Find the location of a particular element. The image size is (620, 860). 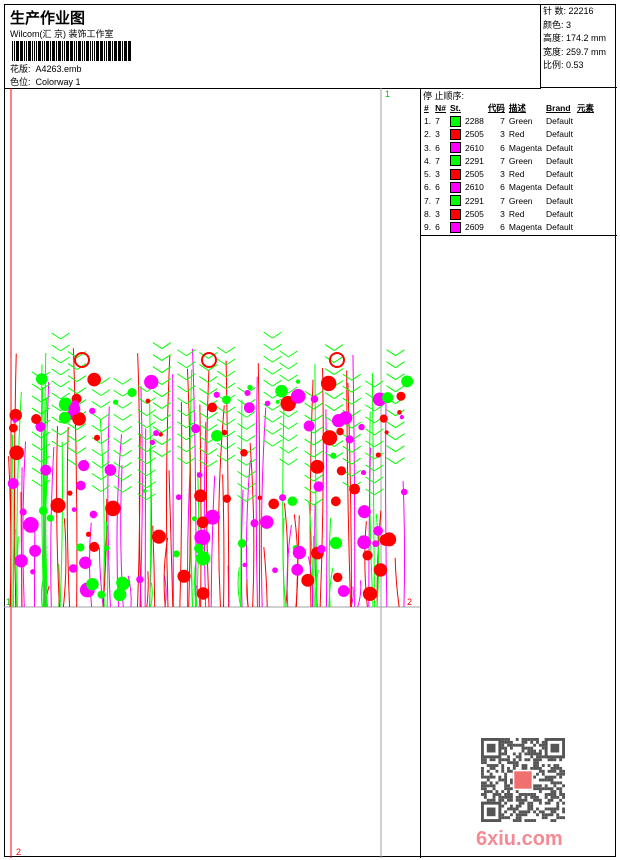

table-row: 7. 7 2291 7 Green Default is located at coordinates (509, 200).